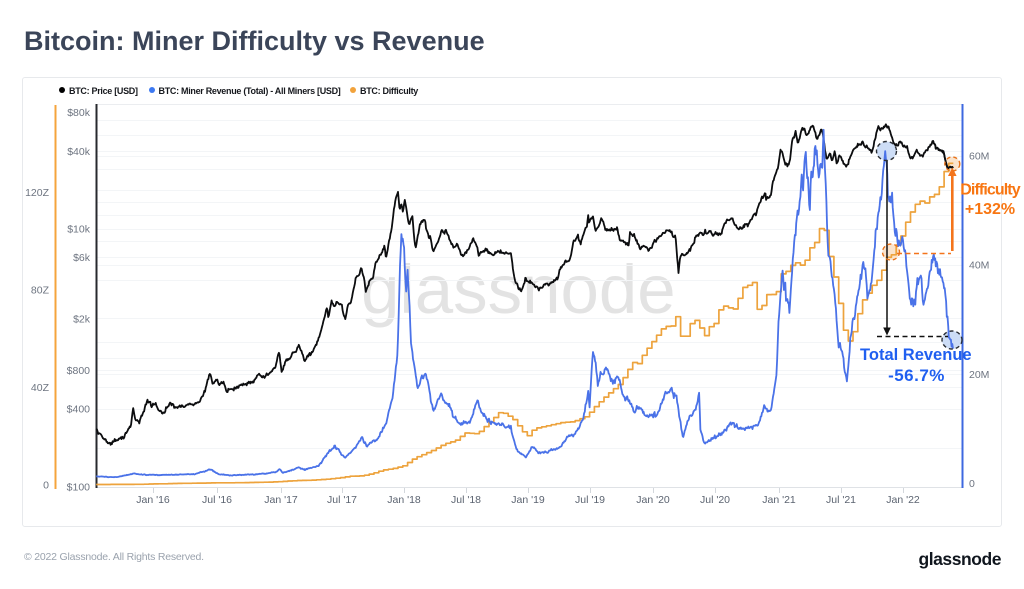 The image size is (1024, 589). Describe the element at coordinates (79, 152) in the screenshot. I see `svg-text: $40k` at that location.